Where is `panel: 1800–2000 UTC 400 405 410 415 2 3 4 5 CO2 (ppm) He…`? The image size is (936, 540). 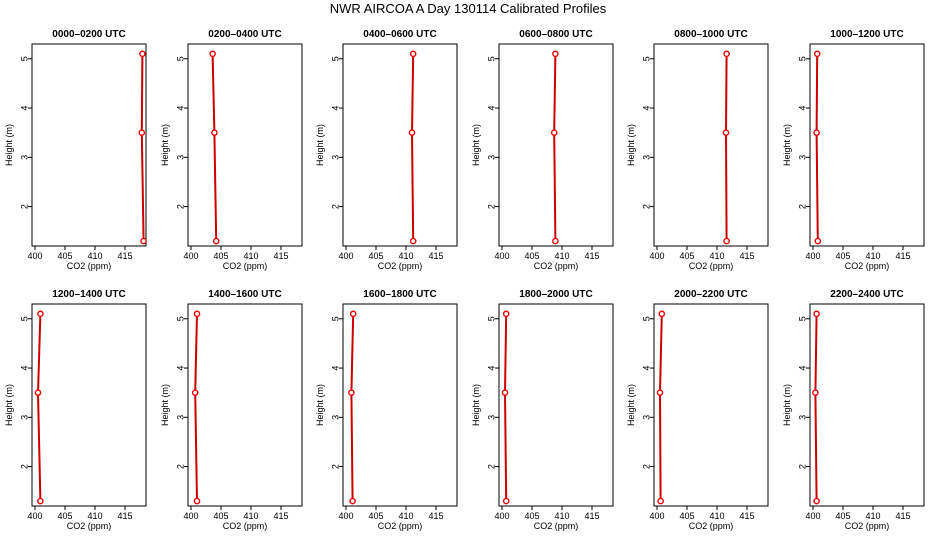
panel: 1800–2000 UTC 400 405 410 415 2 3 4 5 CO2 (ppm) He… is located at coordinates (542, 410).